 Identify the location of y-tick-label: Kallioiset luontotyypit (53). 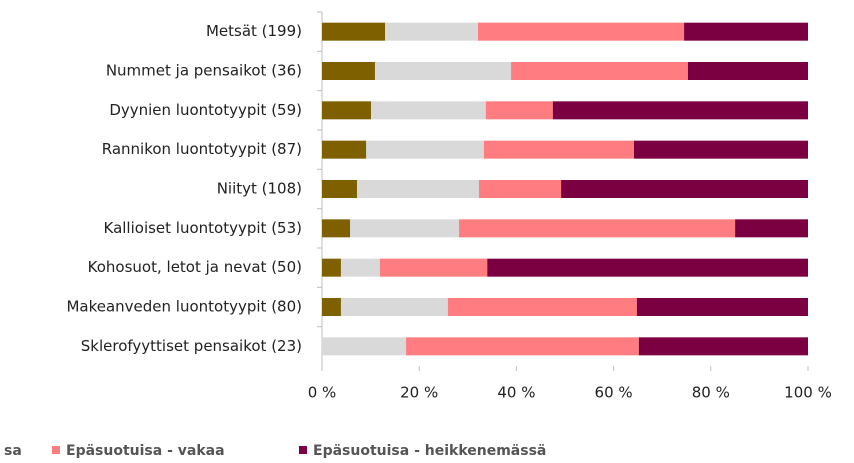
(203, 228).